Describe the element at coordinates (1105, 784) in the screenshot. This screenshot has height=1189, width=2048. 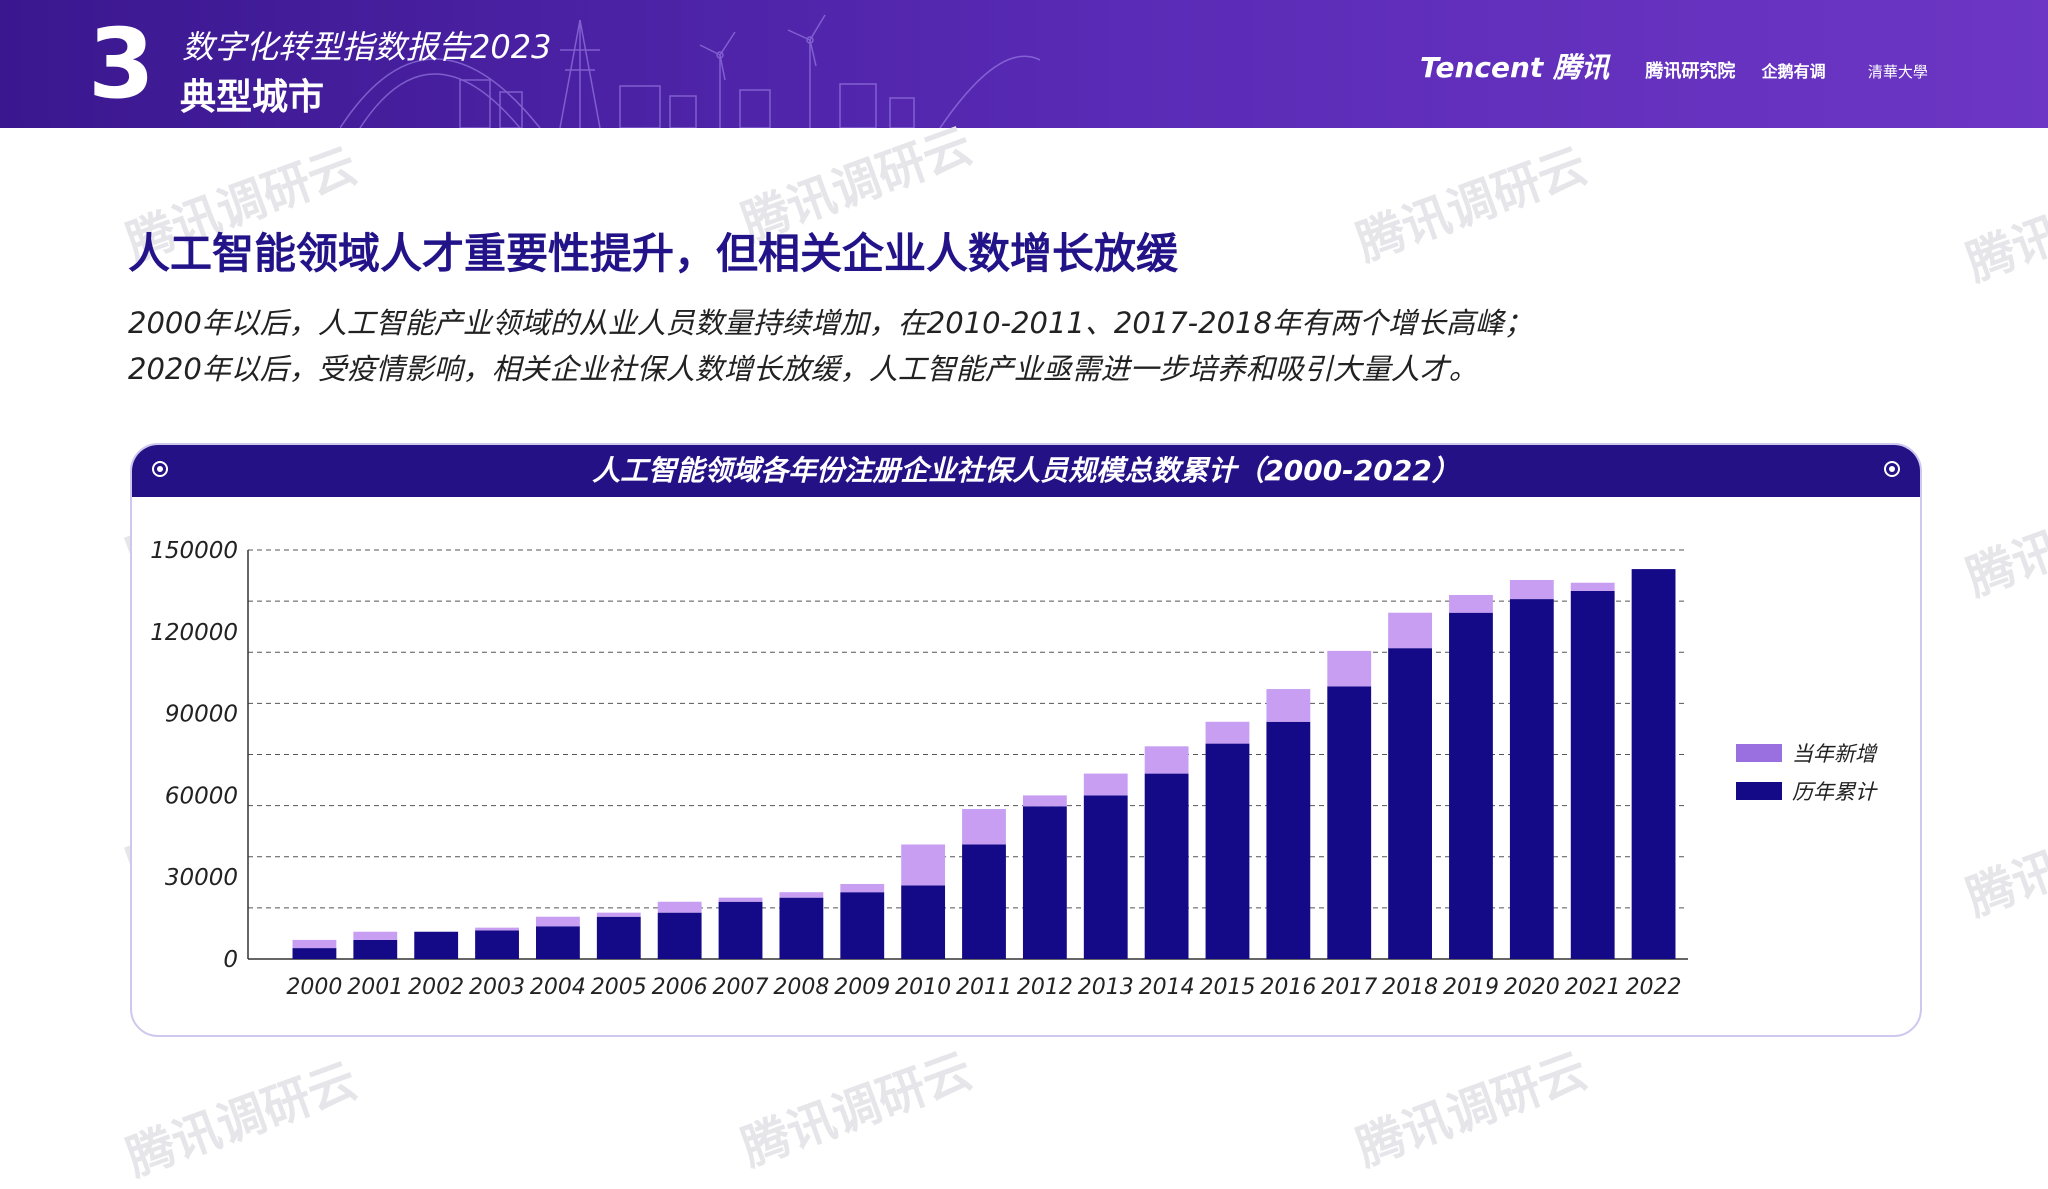
I see `bar-new-2013` at that location.